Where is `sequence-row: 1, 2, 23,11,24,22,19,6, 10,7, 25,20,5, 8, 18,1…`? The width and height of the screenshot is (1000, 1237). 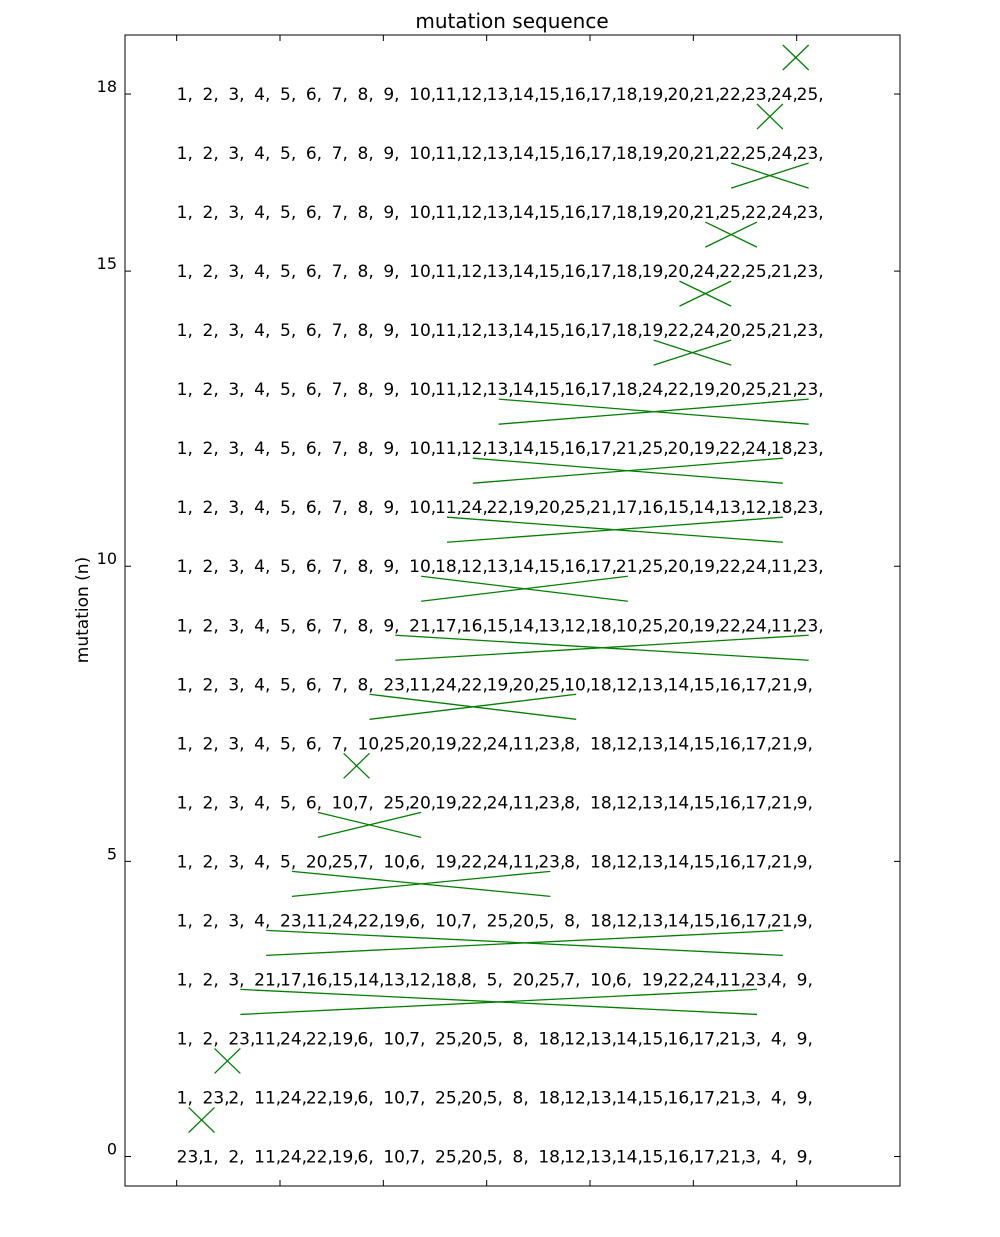 sequence-row: 1, 2, 23,11,24,22,19,6, 10,7, 25,20,5, 8, 18,1… is located at coordinates (495, 1039).